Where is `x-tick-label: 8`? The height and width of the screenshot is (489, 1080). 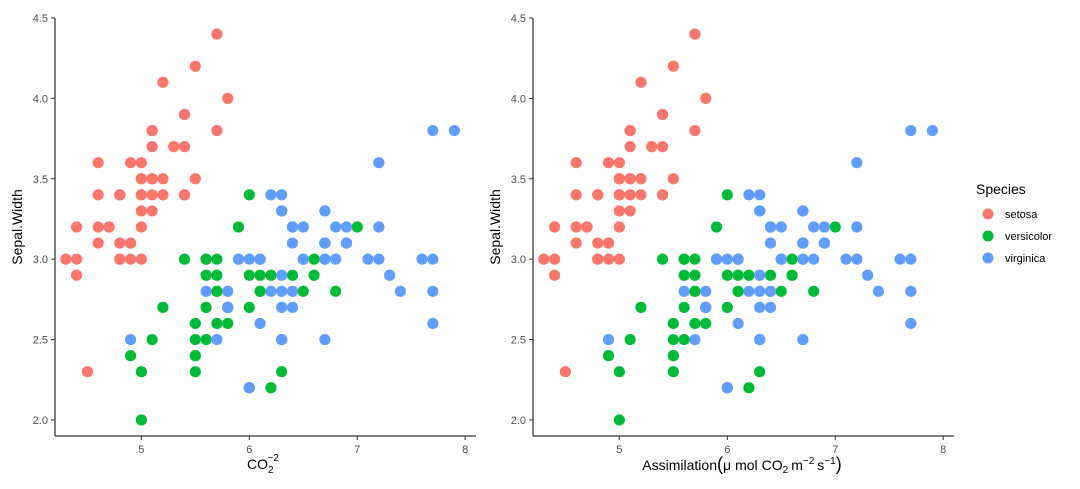 x-tick-label: 8 is located at coordinates (465, 450).